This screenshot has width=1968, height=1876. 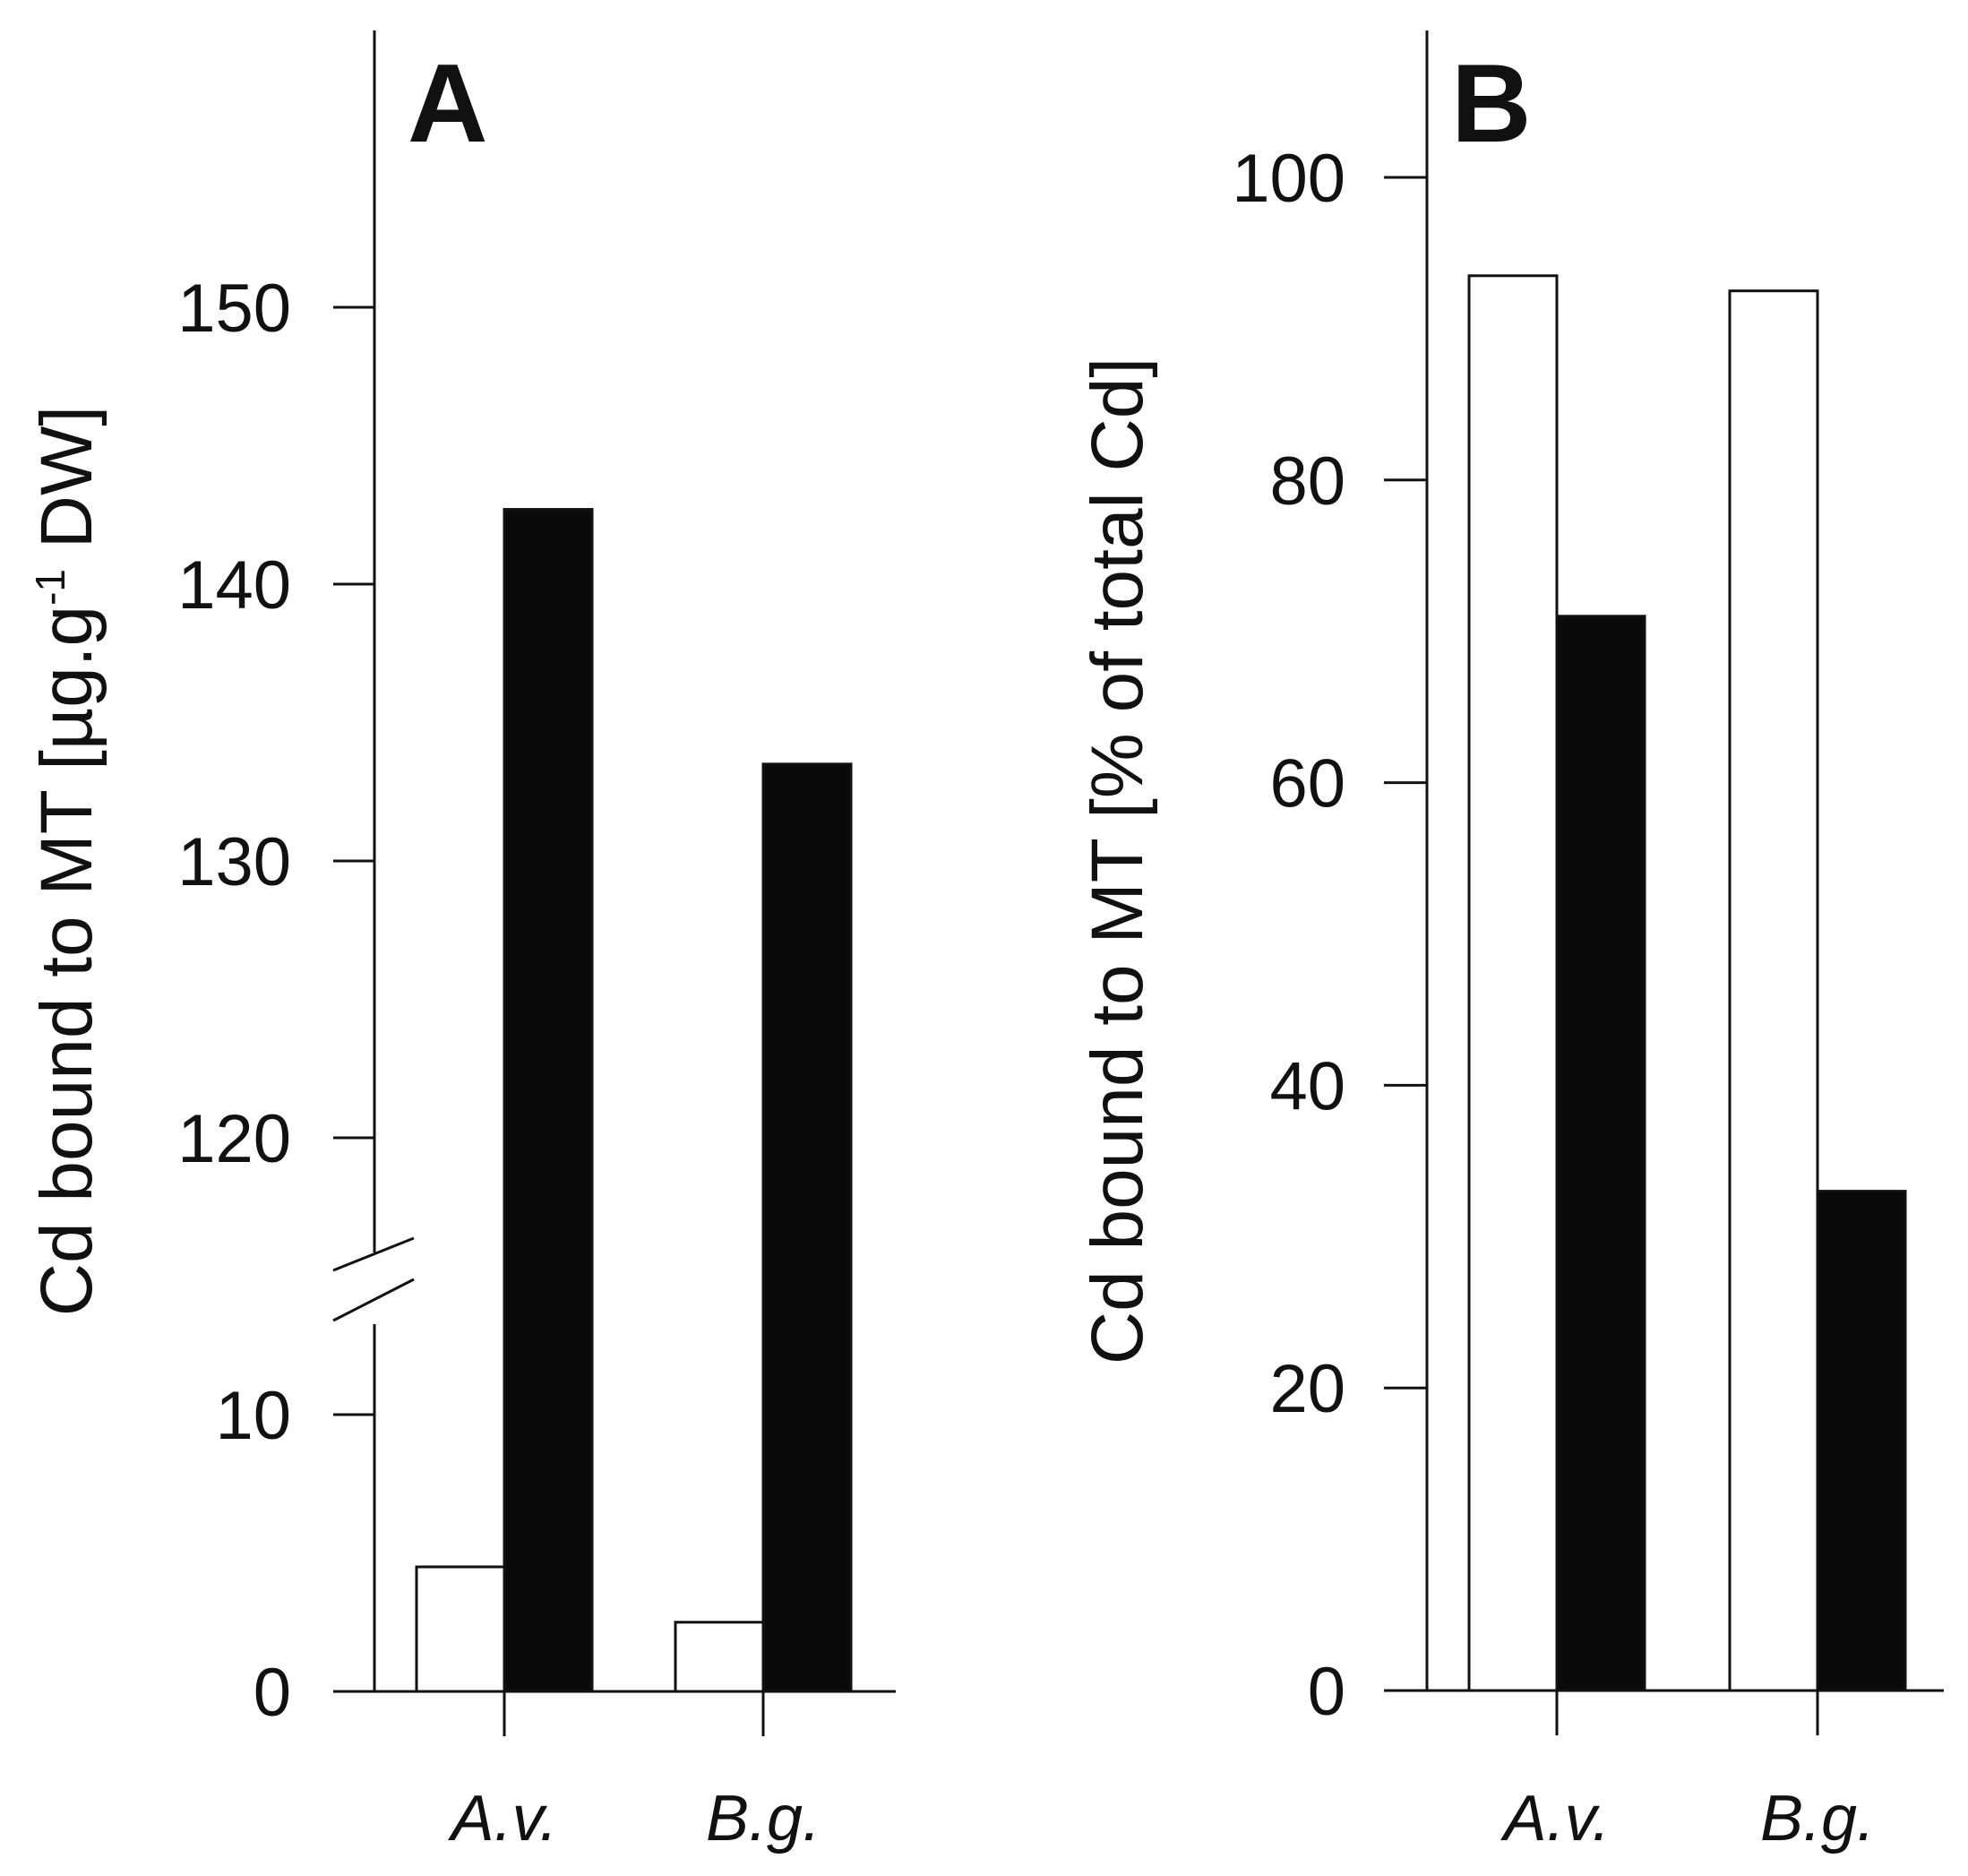 What do you see at coordinates (1491, 104) in the screenshot?
I see `panel-label-b: B` at bounding box center [1491, 104].